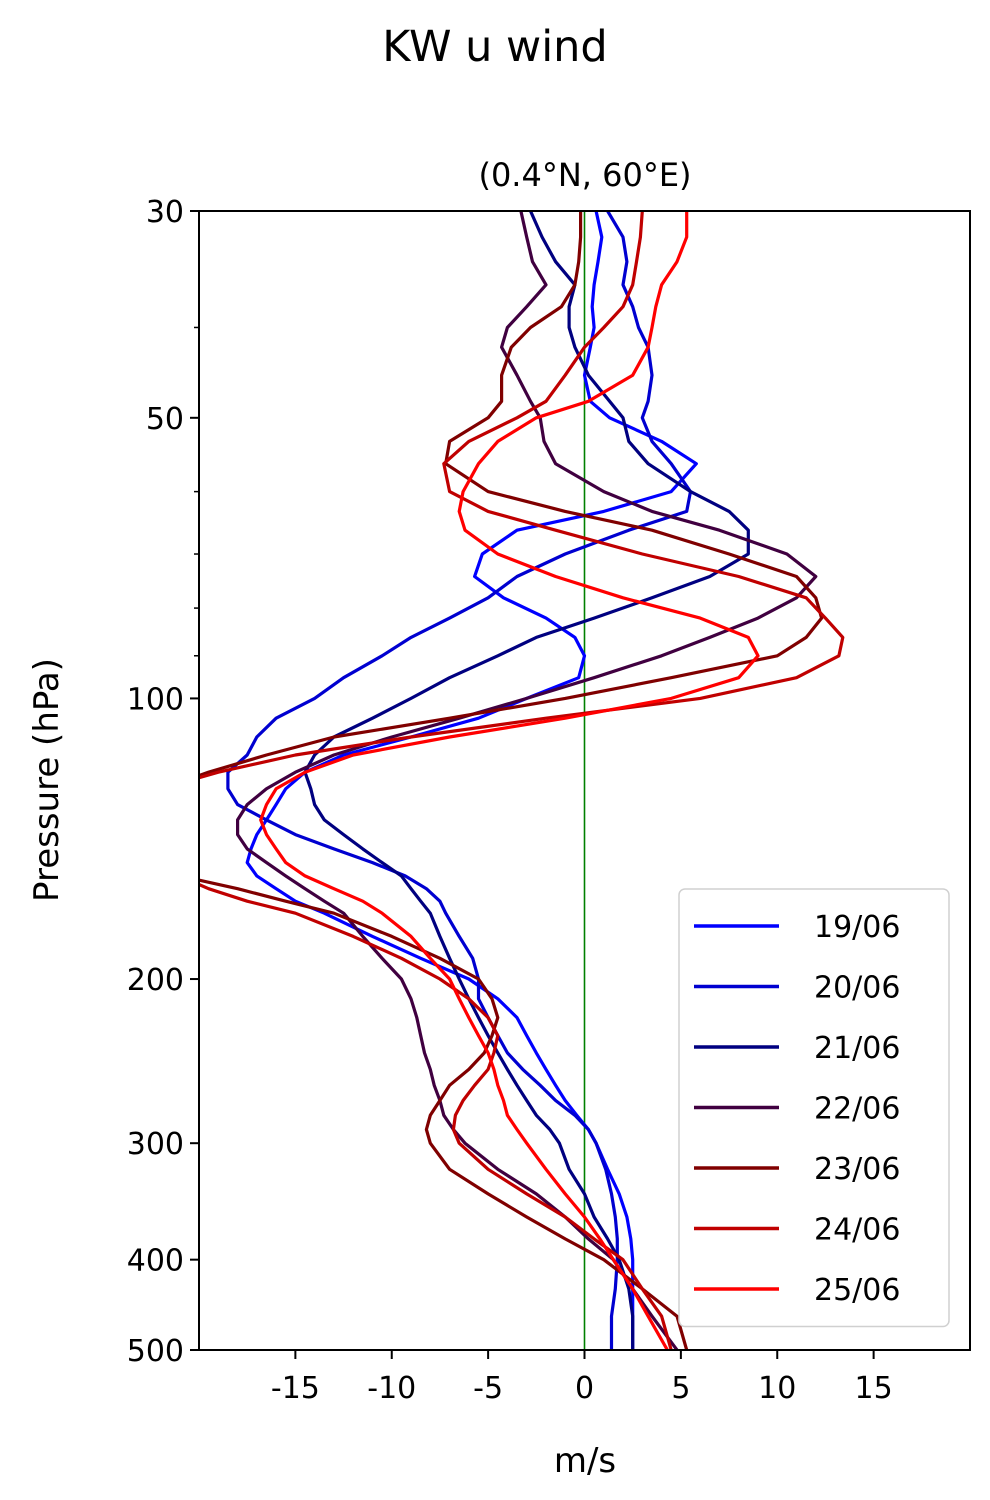 The width and height of the screenshot is (990, 1500). Describe the element at coordinates (857, 988) in the screenshot. I see `legend-label: 20/06` at that location.